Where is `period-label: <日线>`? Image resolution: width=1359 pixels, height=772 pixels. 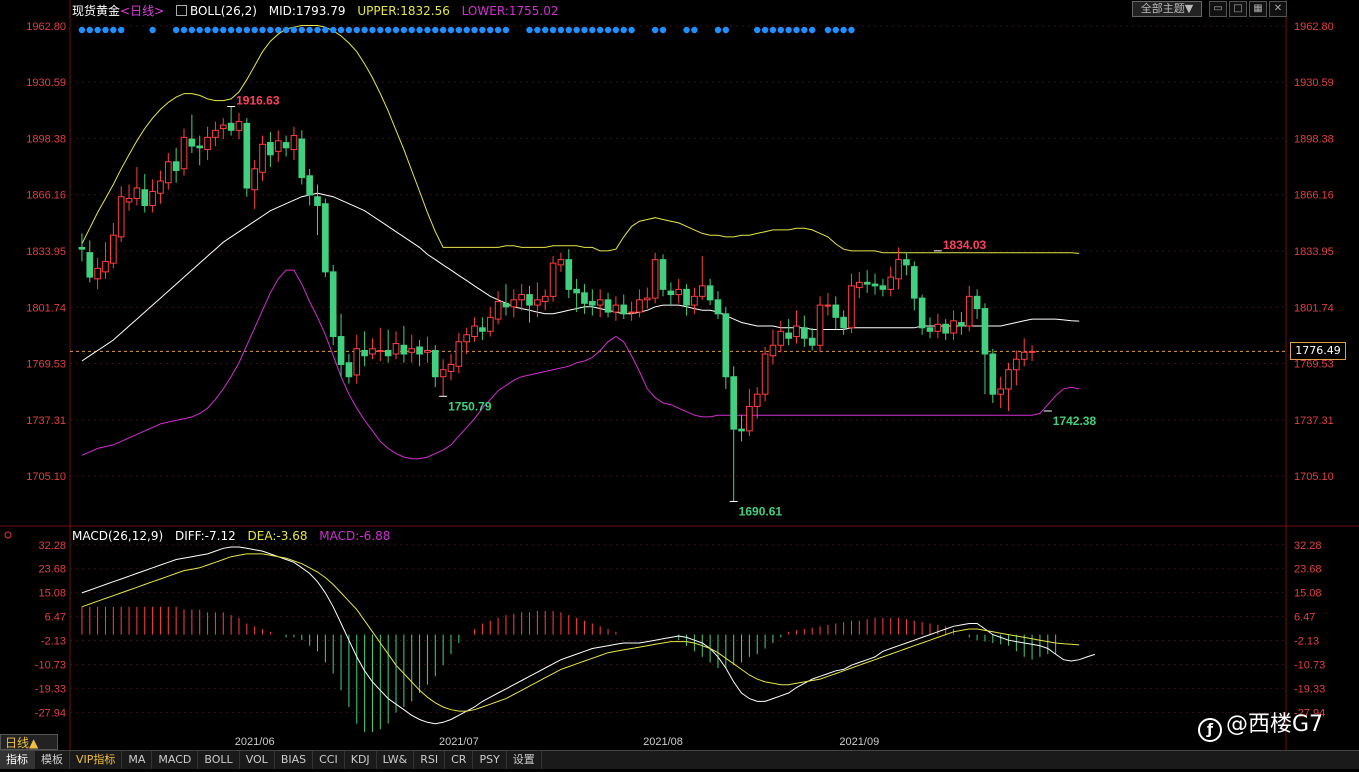
period-label: <日线> is located at coordinates (142, 11).